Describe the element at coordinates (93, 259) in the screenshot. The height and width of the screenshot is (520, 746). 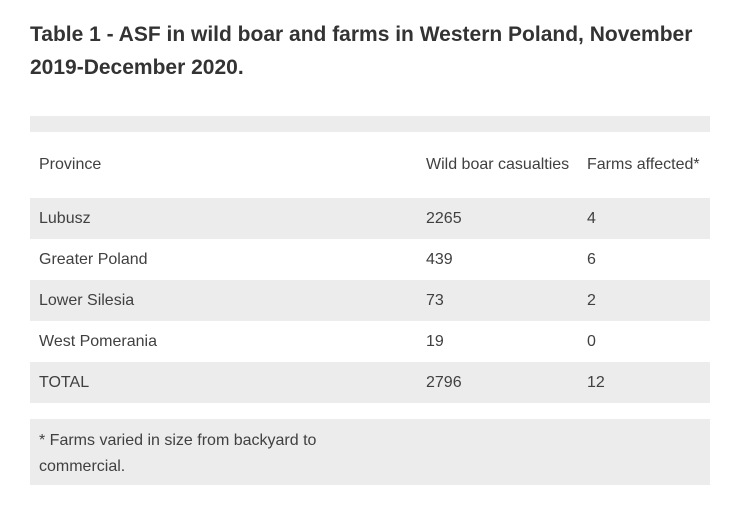
I see `cell-province: Greater Poland` at that location.